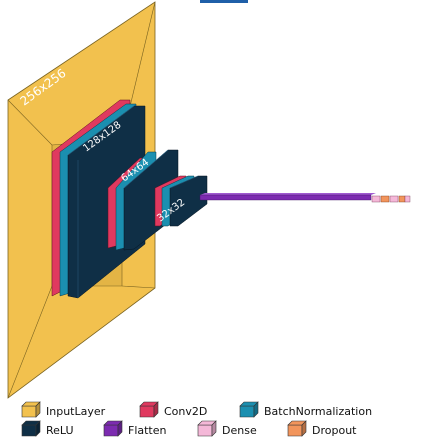  Describe the element at coordinates (156, 409) in the screenshot. I see `legend-swatch-side-conv2d` at that location.